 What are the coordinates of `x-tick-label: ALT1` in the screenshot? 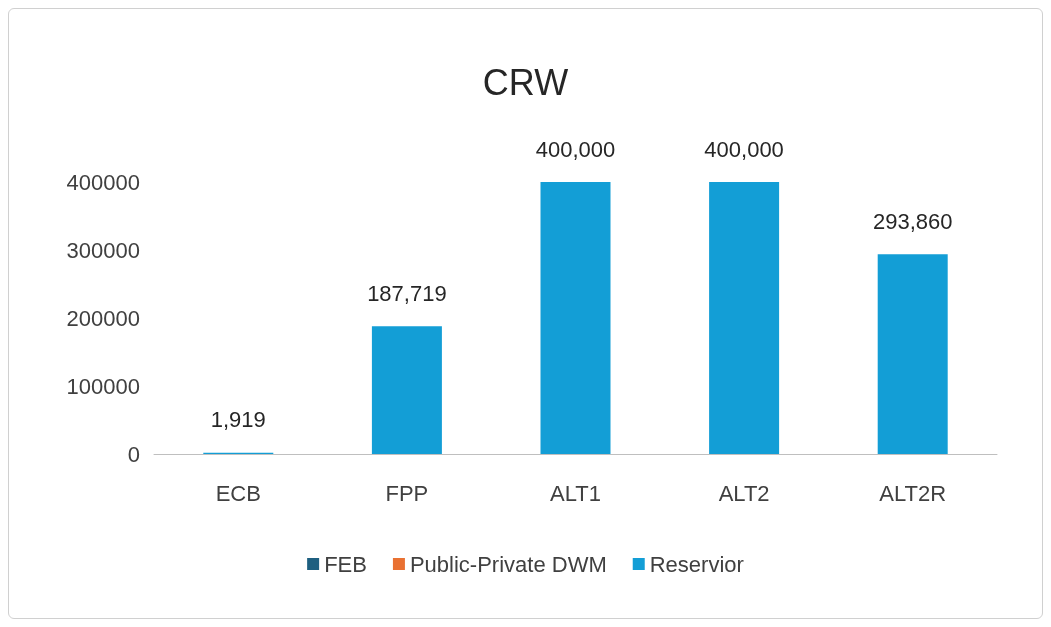 It's located at (575, 493).